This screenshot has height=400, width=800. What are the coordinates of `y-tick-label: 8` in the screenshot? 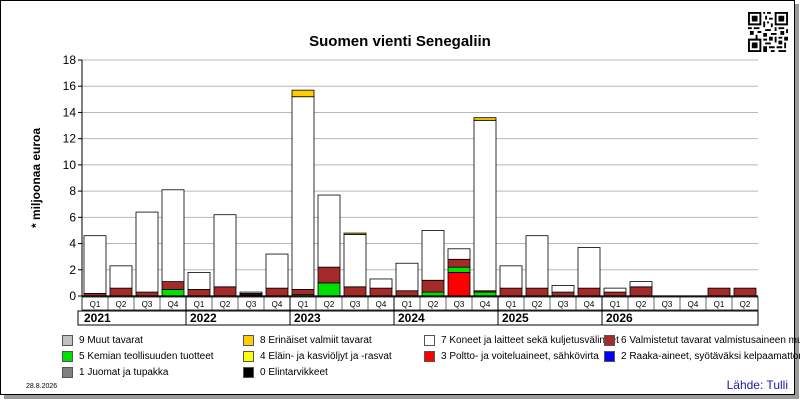 It's located at (72, 191).